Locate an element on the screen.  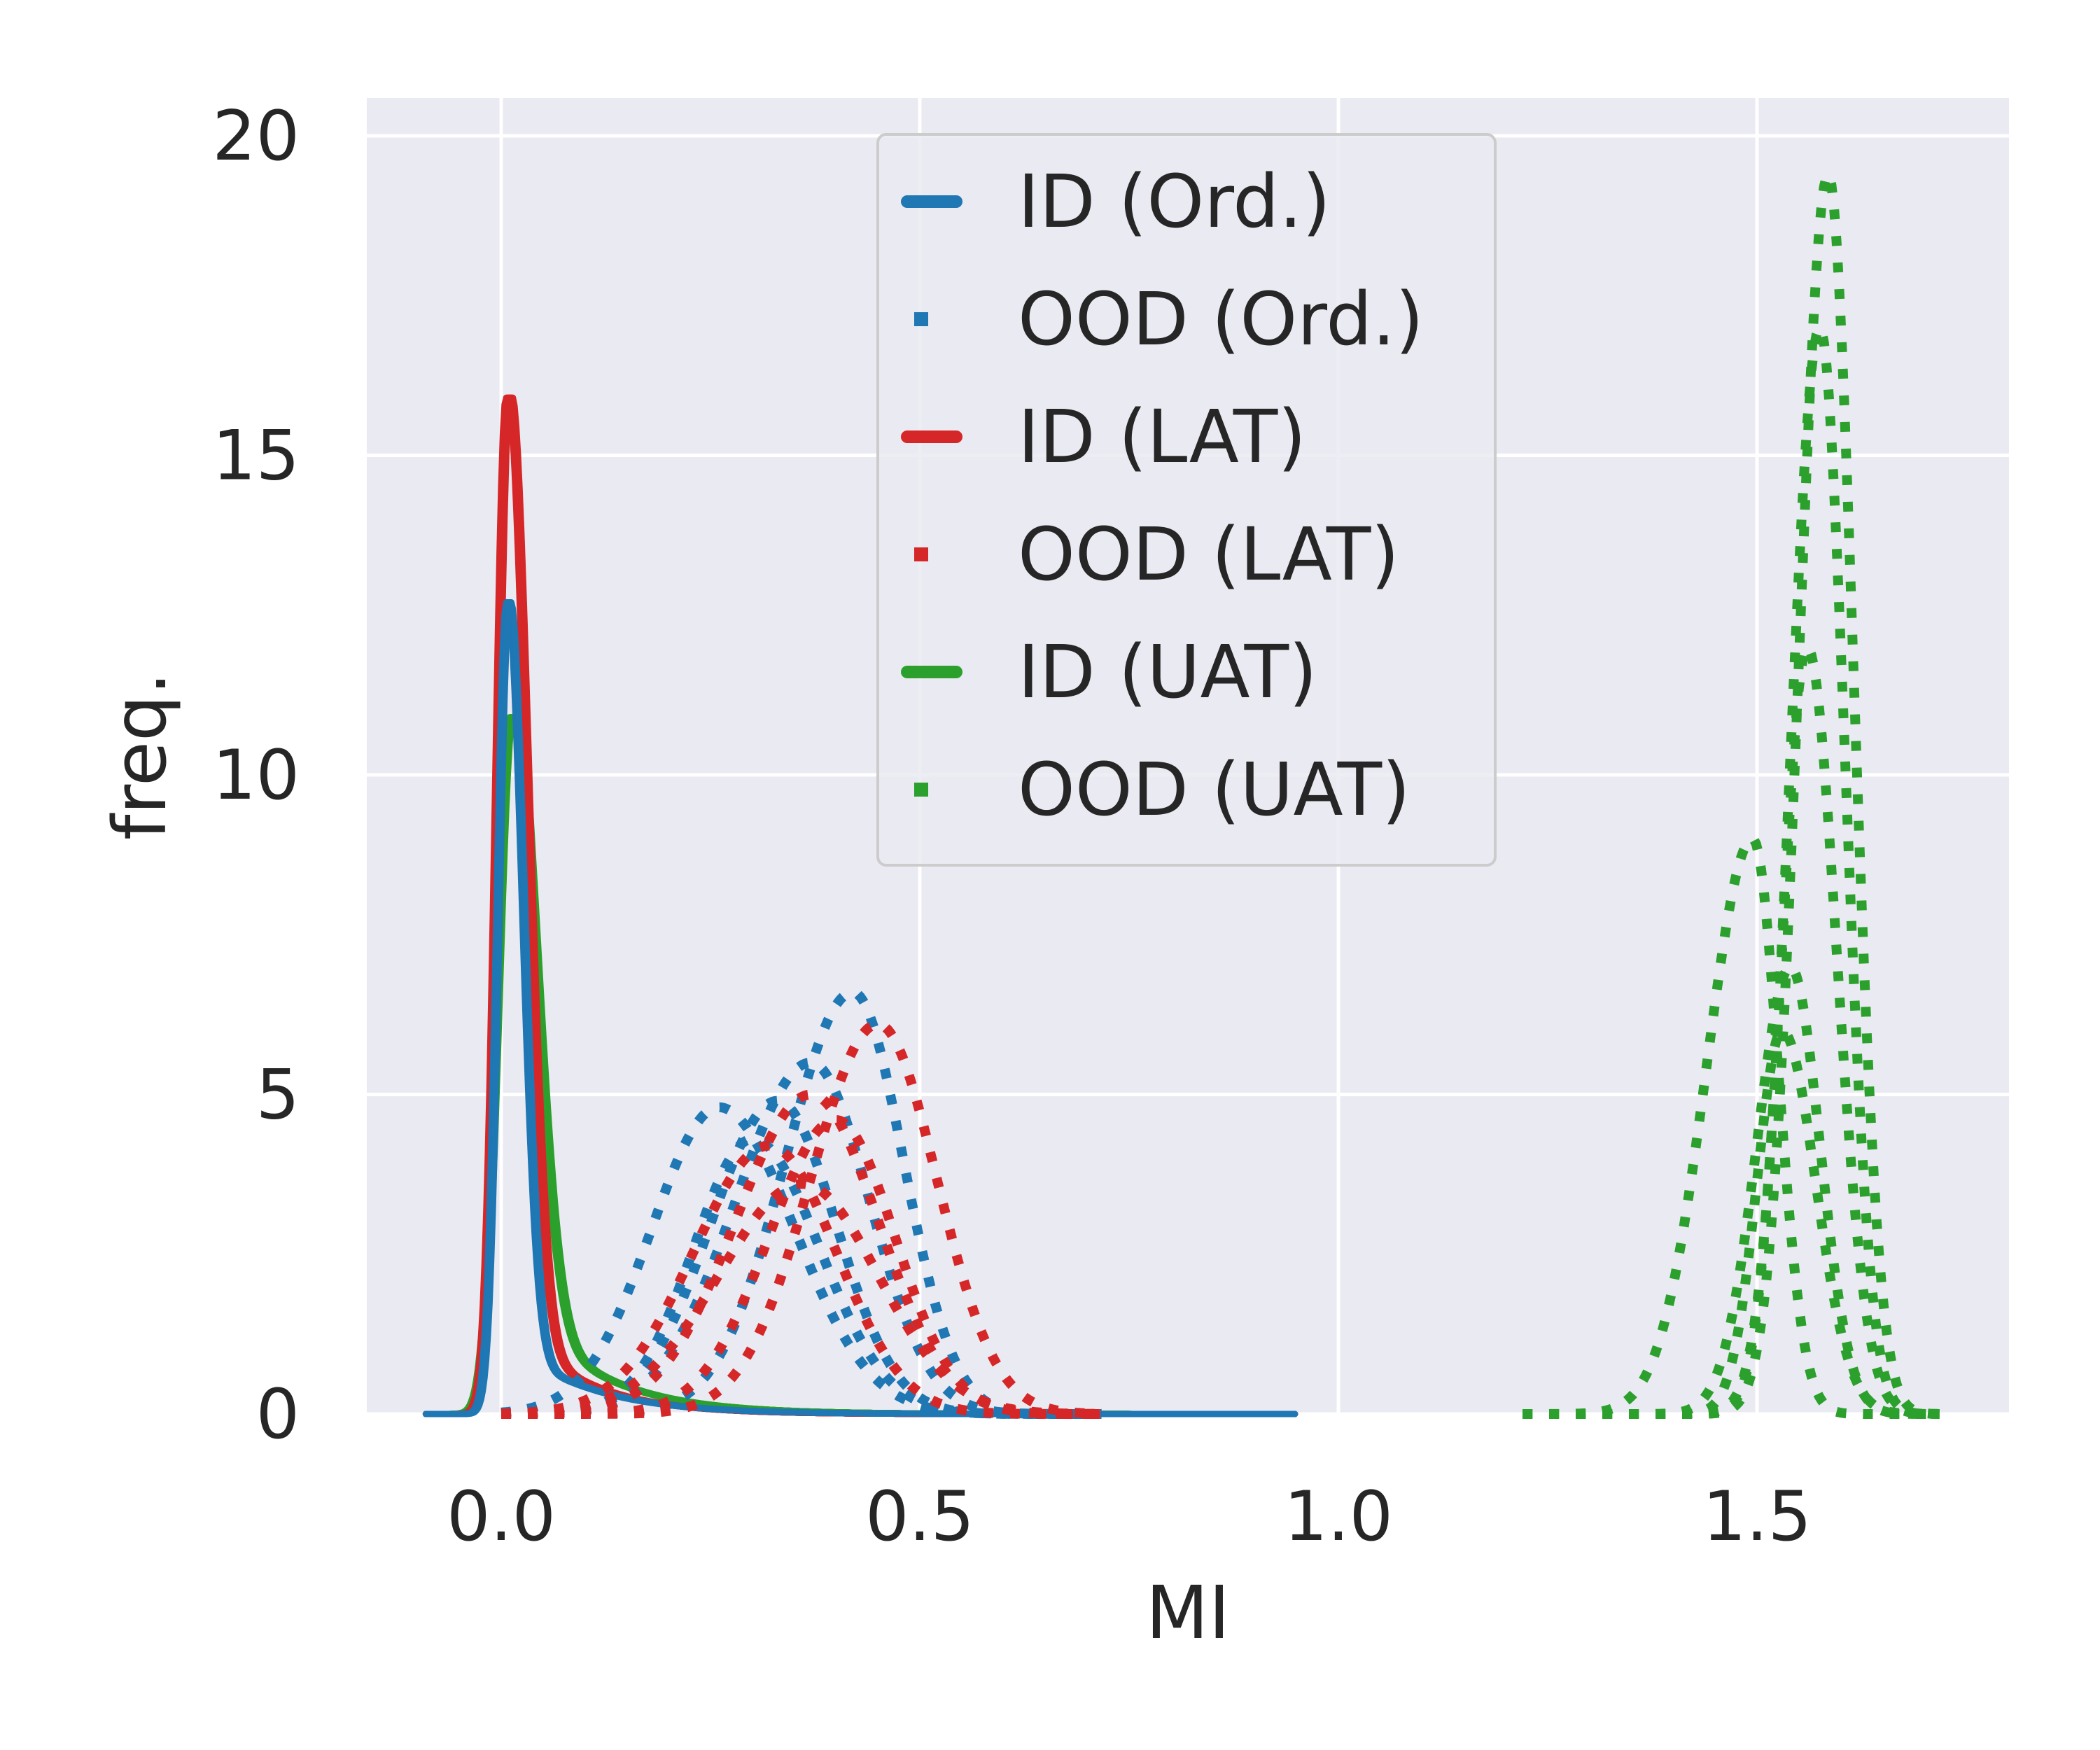
x-tick-label: 0.0 is located at coordinates (501, 1517).